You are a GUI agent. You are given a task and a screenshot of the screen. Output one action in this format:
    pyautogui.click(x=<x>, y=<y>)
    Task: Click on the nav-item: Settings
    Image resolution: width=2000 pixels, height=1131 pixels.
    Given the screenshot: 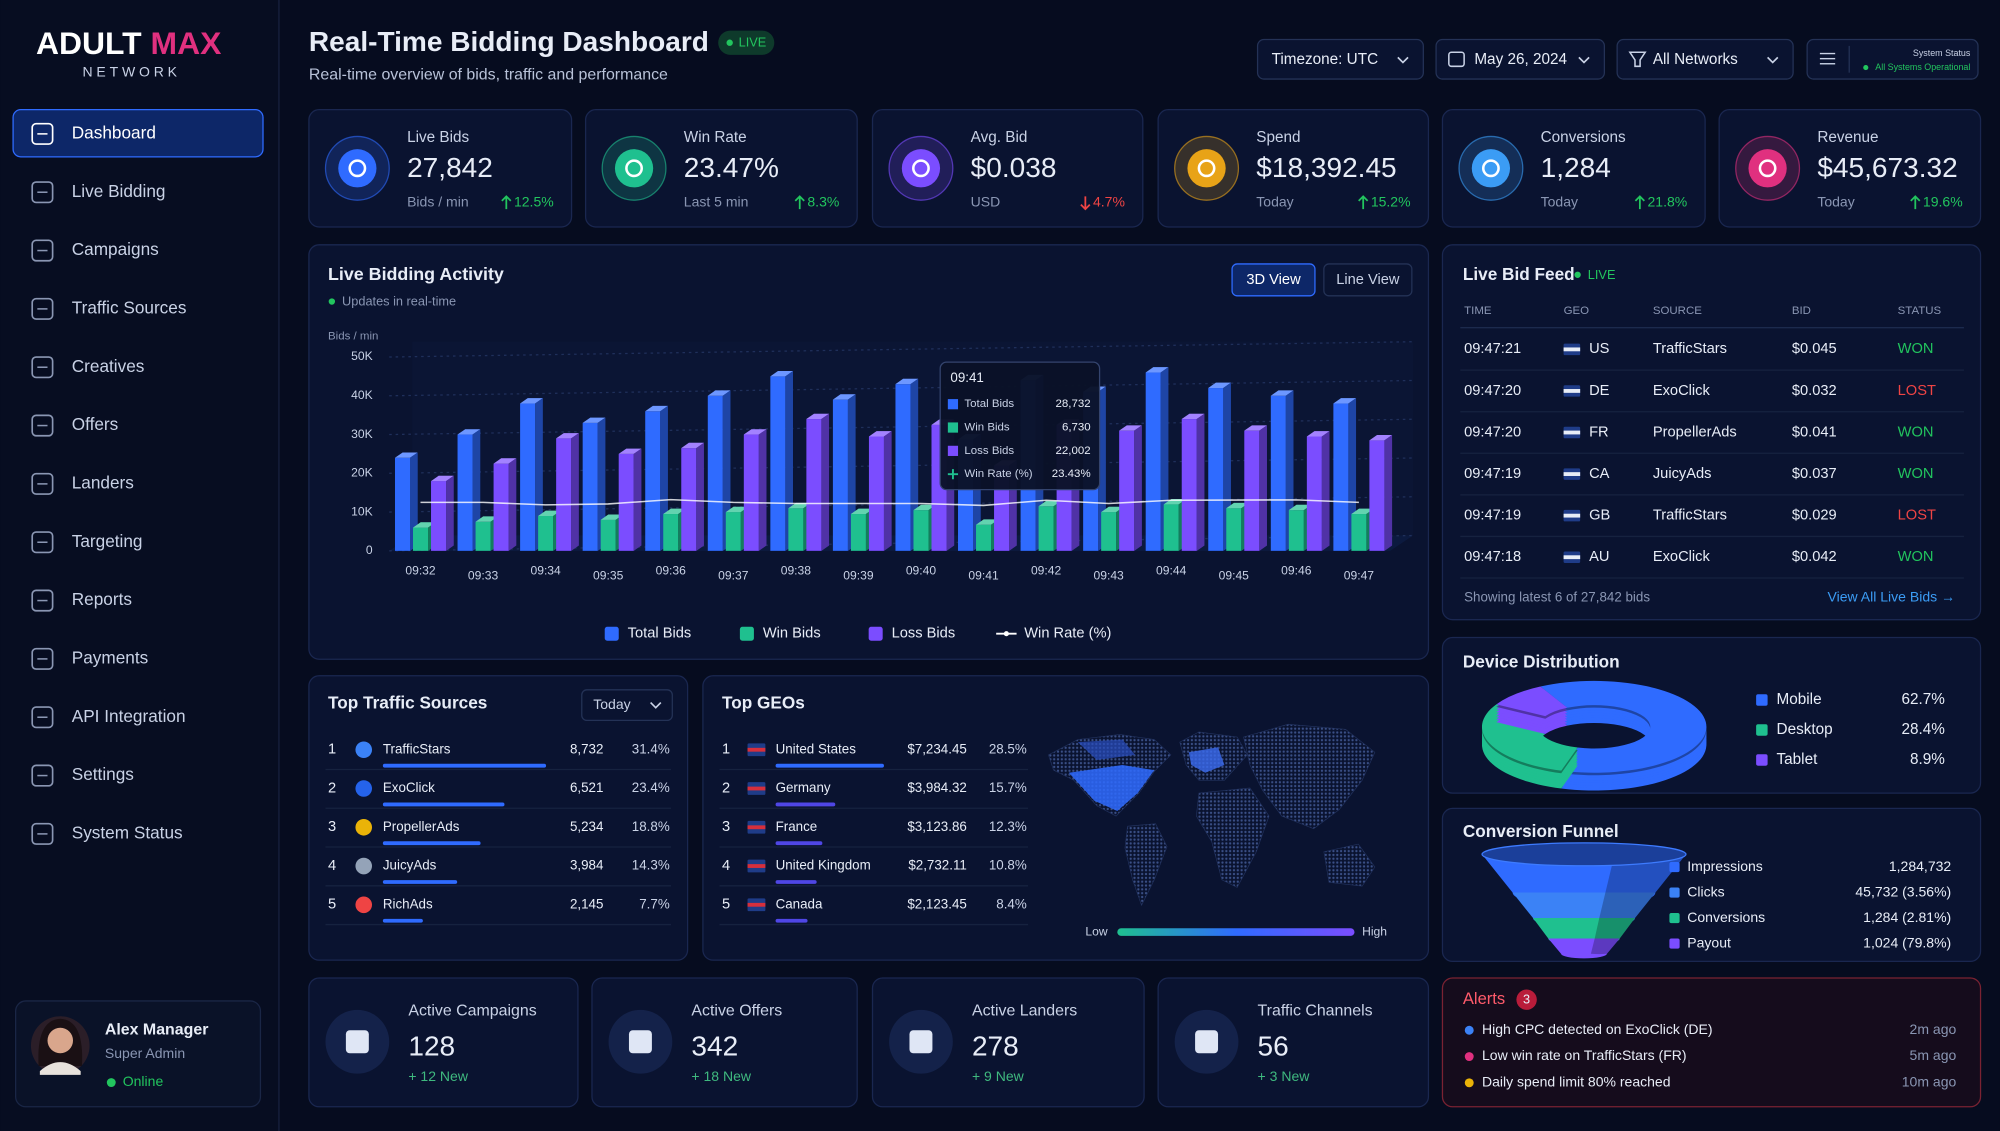 What is the action you would take?
    pyautogui.click(x=103, y=774)
    